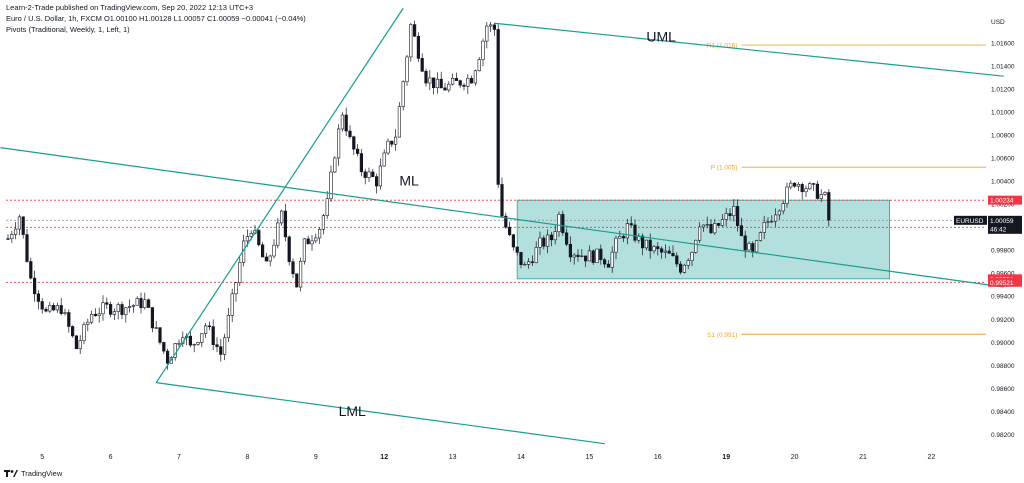  What do you see at coordinates (111, 457) in the screenshot?
I see `x-tick-label: 6` at bounding box center [111, 457].